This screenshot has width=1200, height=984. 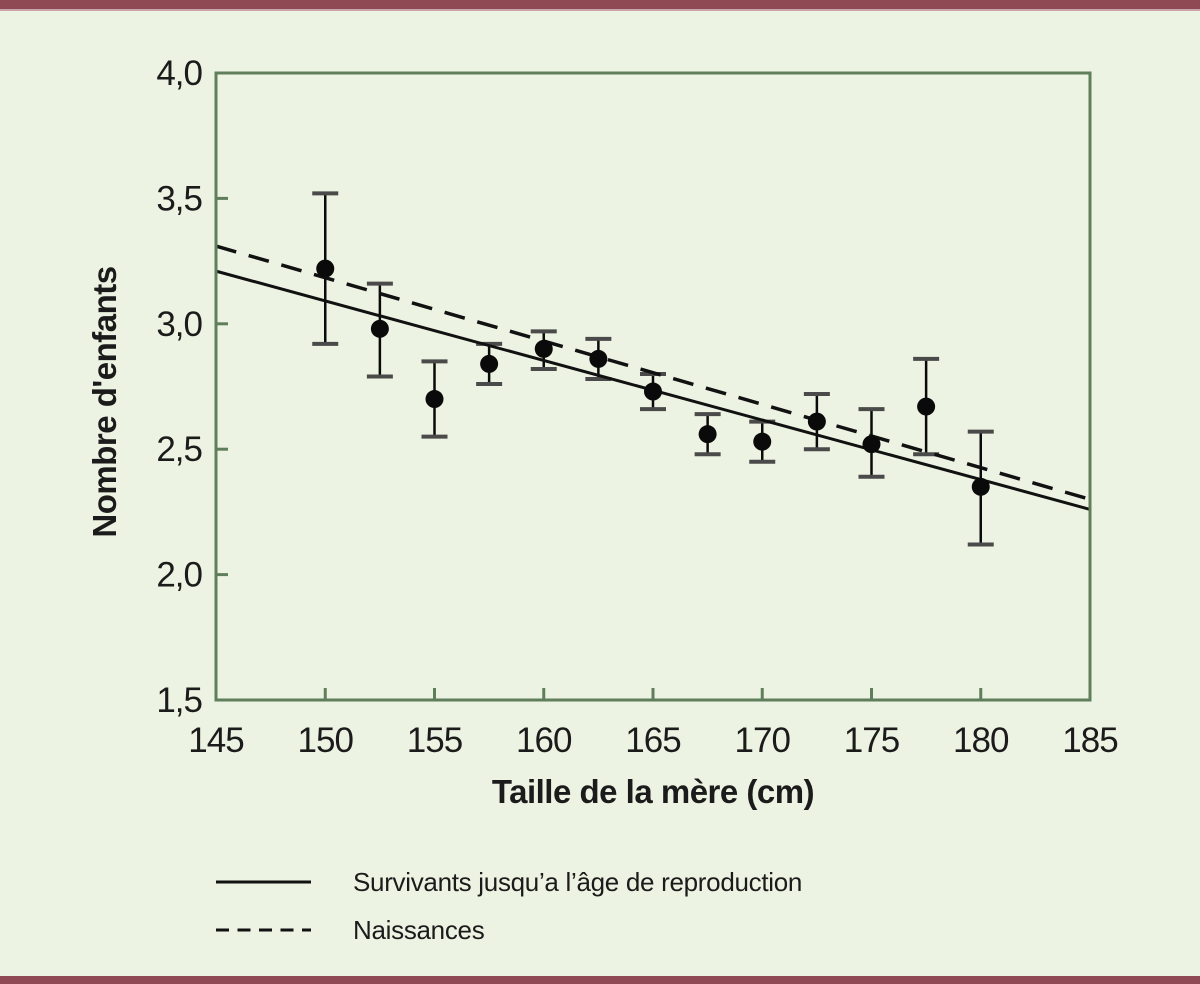 I want to click on y-axis-title: Nombre d'enfants, so click(x=104, y=402).